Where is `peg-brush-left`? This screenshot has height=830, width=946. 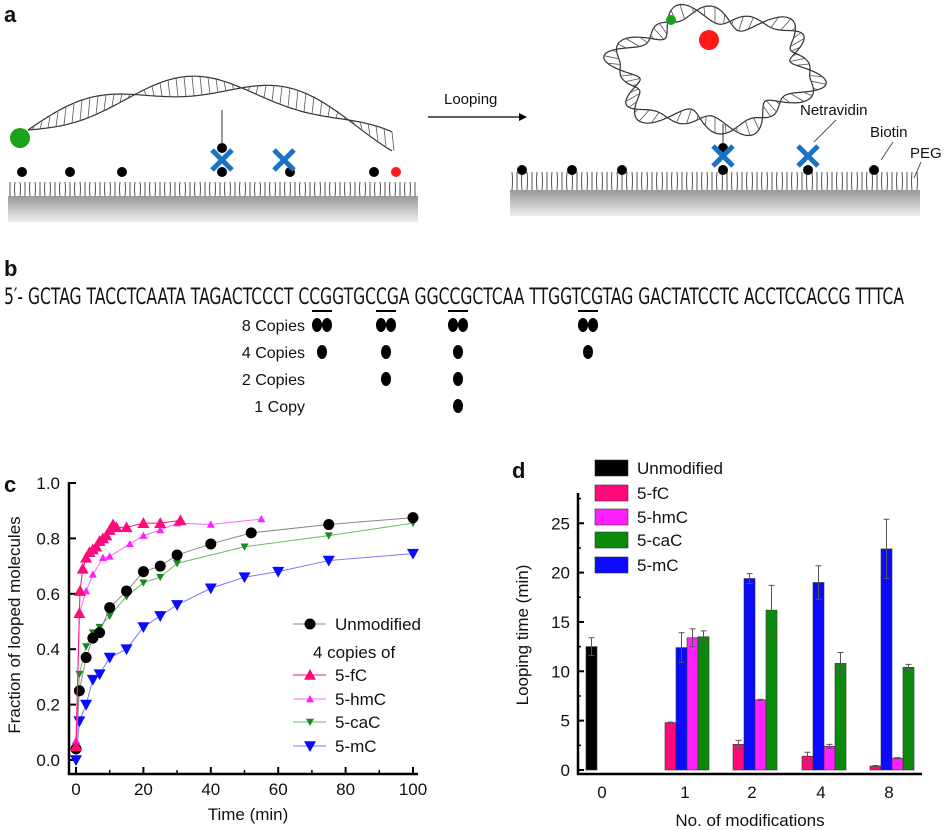 peg-brush-left is located at coordinates (212, 189).